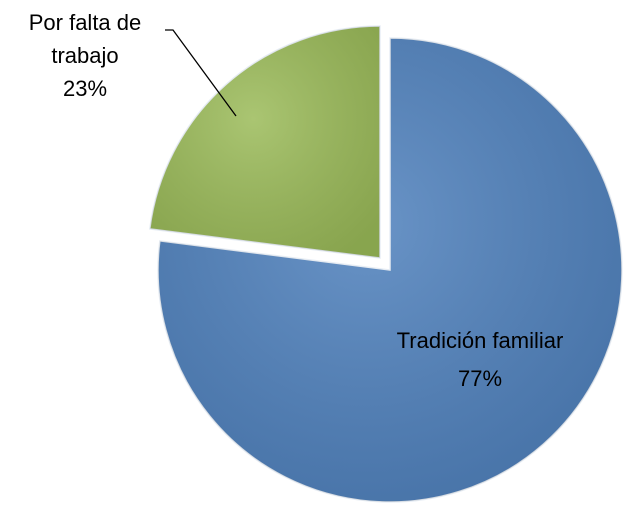 The height and width of the screenshot is (517, 626). I want to click on leader-line, so click(201, 73).